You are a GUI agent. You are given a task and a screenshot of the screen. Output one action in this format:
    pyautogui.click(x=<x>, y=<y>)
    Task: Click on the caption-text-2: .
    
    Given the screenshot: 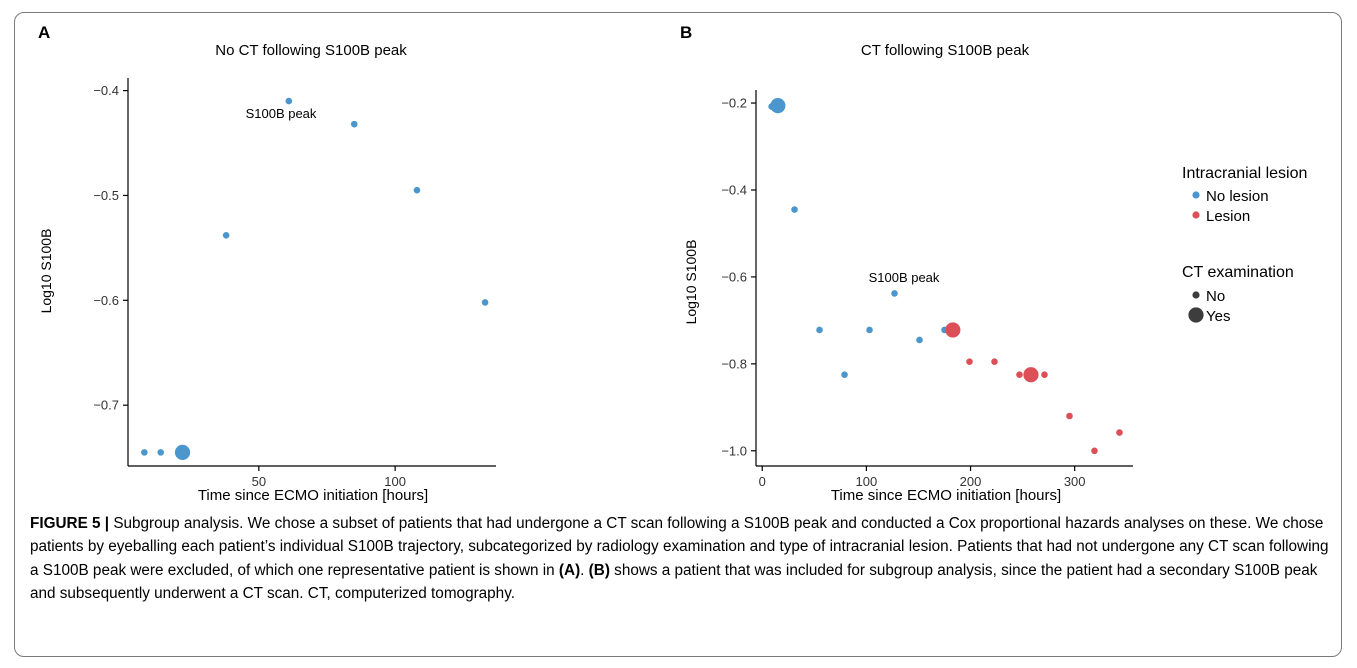 What is the action you would take?
    pyautogui.click(x=584, y=570)
    